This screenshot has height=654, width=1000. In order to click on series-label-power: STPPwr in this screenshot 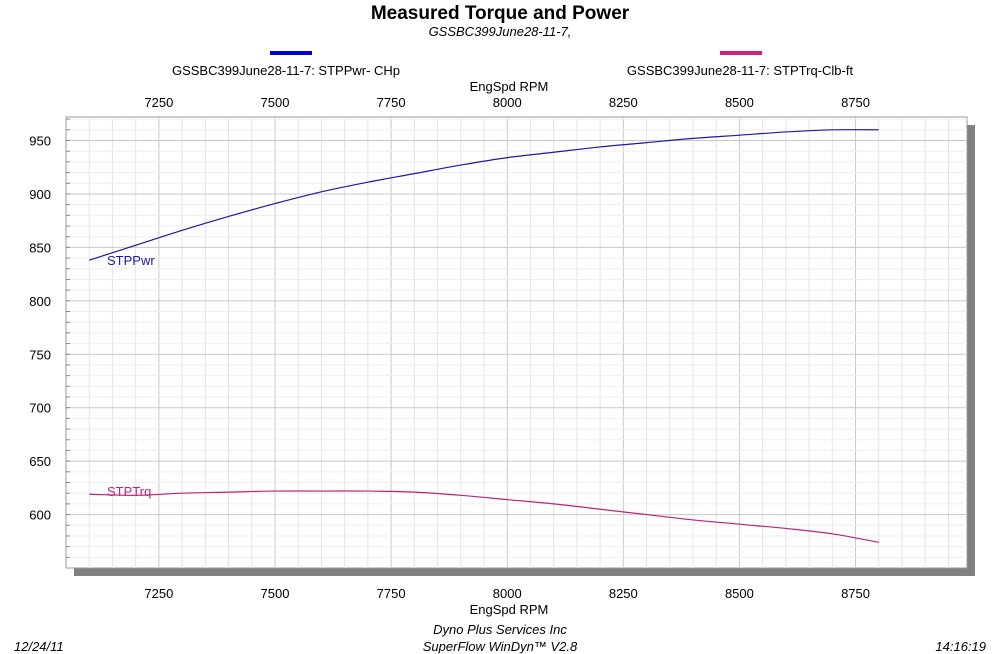, I will do `click(131, 260)`.